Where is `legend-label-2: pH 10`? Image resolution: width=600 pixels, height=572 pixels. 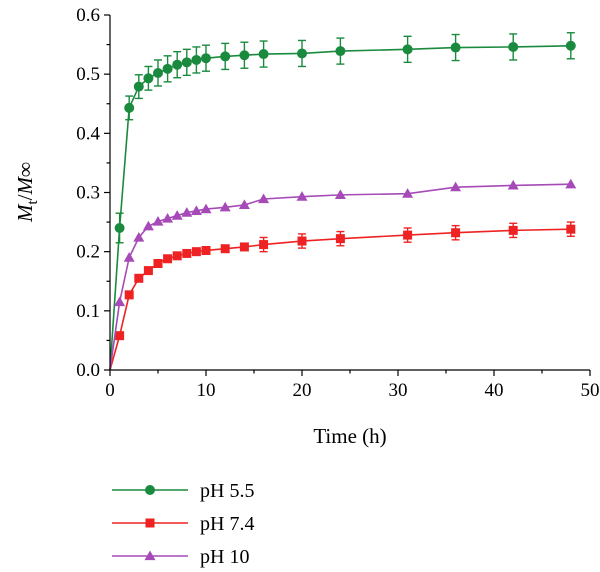 legend-label-2: pH 10 is located at coordinates (224, 557).